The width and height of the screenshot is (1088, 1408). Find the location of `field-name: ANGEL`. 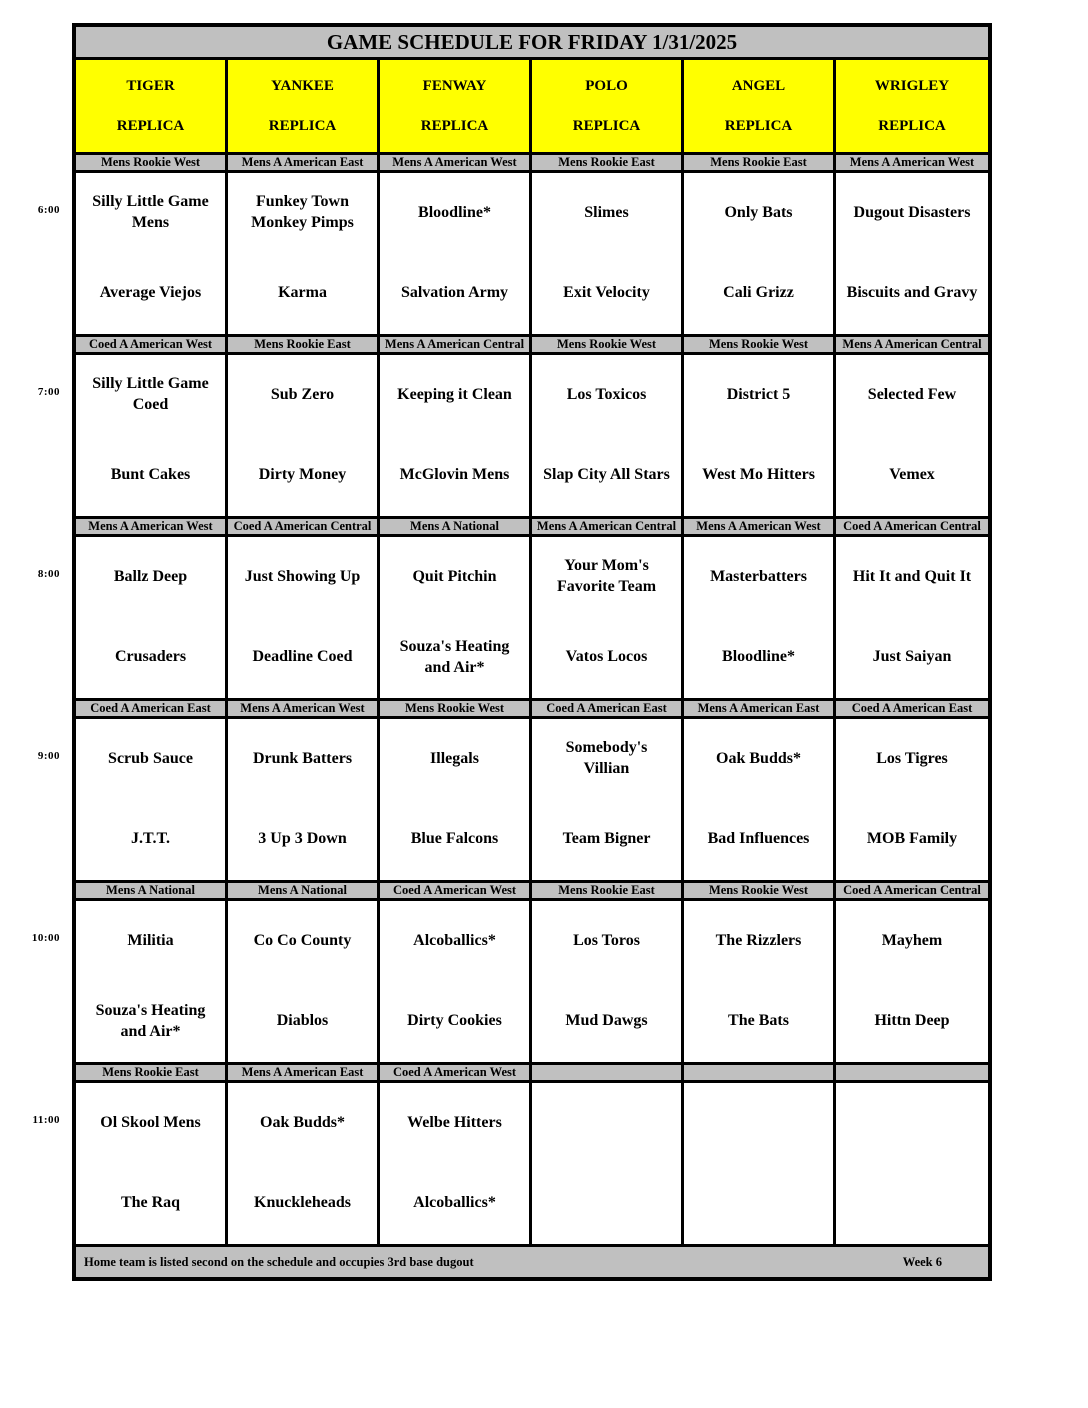

field-name: ANGEL is located at coordinates (758, 85).